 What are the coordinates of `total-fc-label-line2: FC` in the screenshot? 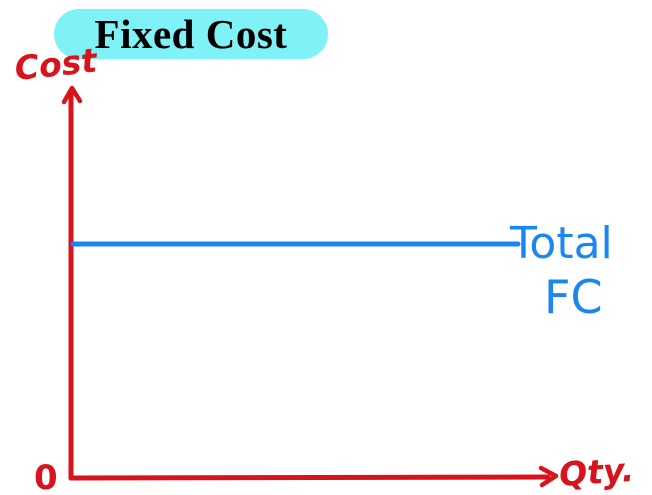 It's located at (573, 297).